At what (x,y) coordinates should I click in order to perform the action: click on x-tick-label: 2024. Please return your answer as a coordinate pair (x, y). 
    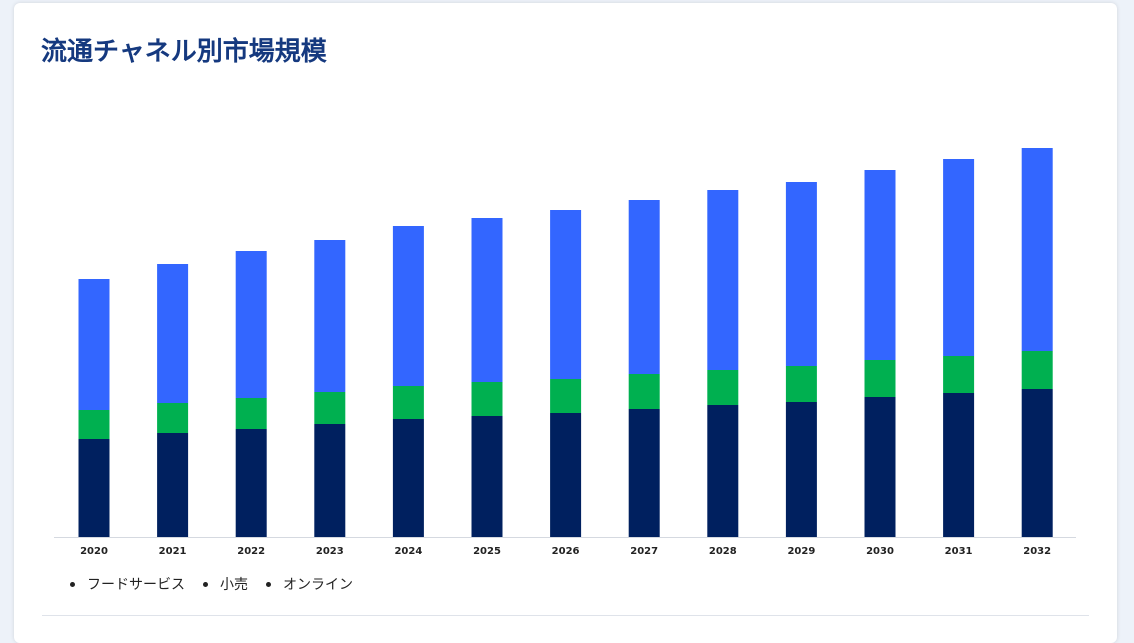
    Looking at the image, I should click on (408, 551).